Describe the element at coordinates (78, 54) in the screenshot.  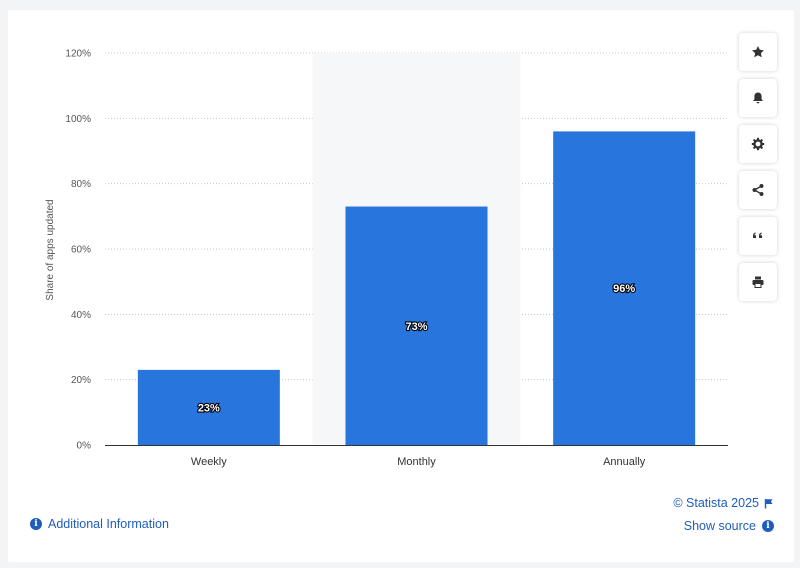
I see `y-tick-label: 120%` at that location.